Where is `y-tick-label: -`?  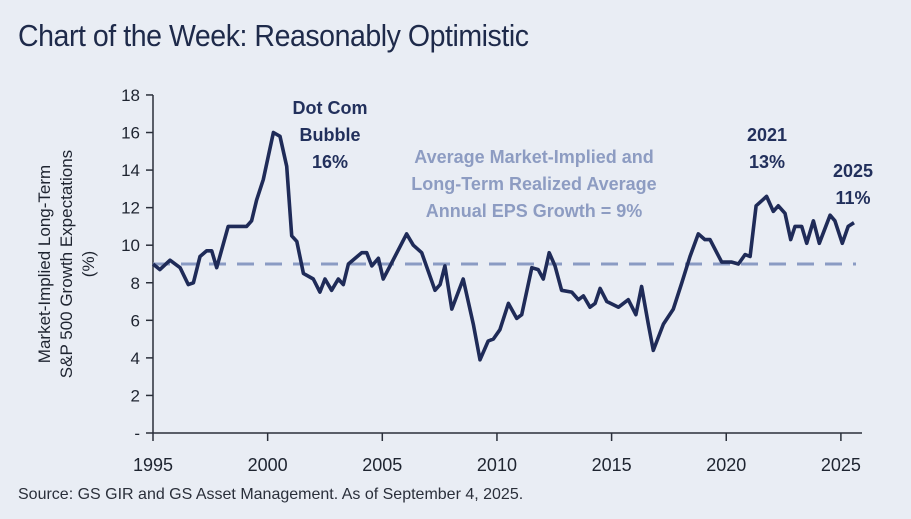 y-tick-label: - is located at coordinates (137, 433).